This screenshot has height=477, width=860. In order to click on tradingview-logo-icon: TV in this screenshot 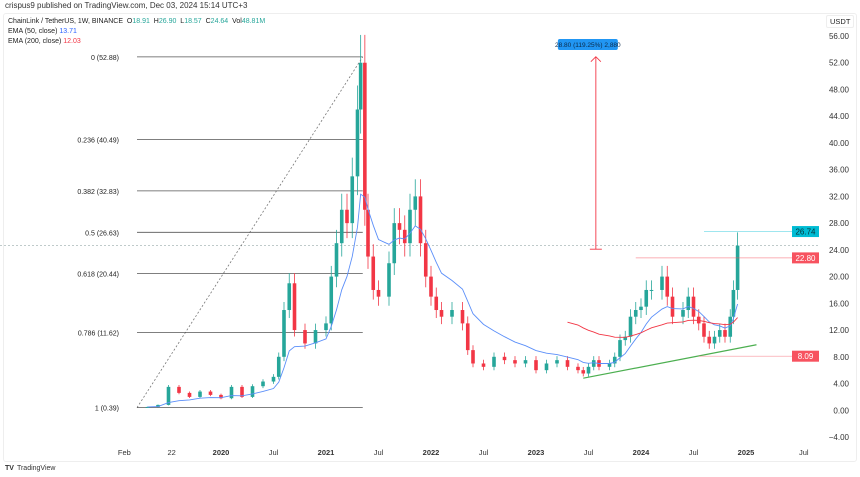, I will do `click(9, 468)`.